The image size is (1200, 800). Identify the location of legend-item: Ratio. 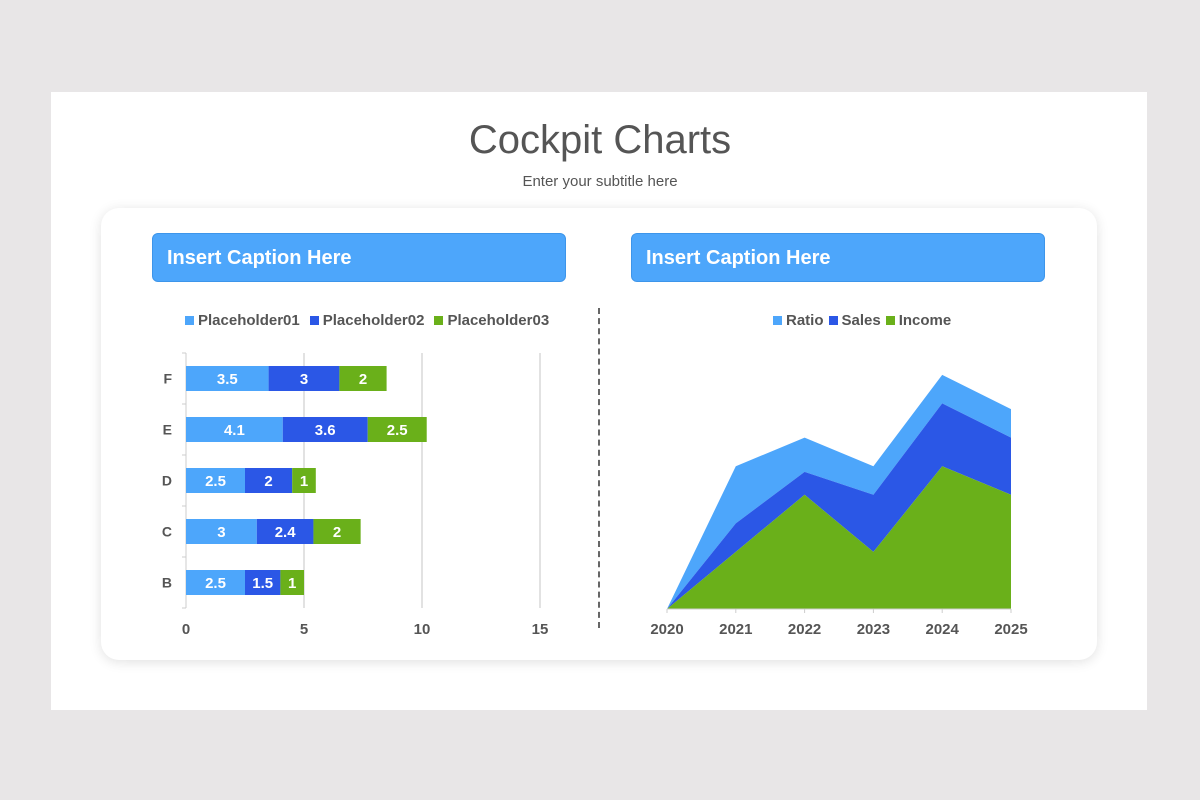
(798, 320).